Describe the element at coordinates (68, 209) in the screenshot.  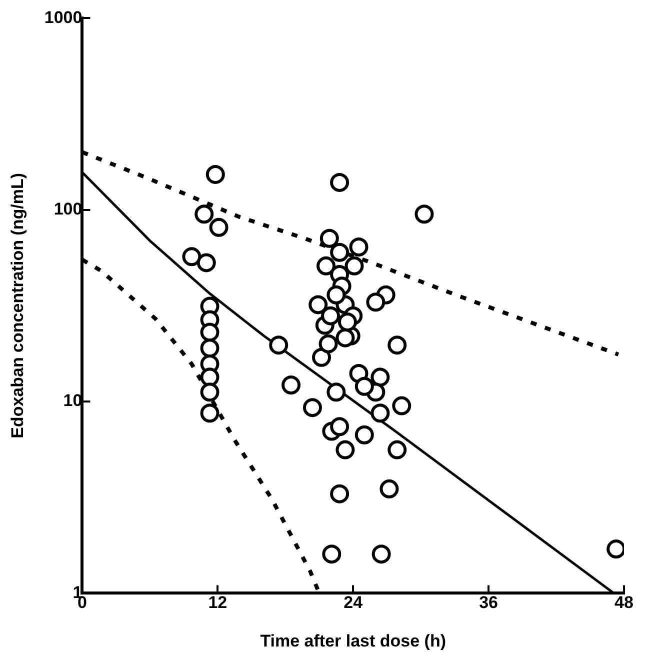
I see `y-tick-label: 100` at that location.